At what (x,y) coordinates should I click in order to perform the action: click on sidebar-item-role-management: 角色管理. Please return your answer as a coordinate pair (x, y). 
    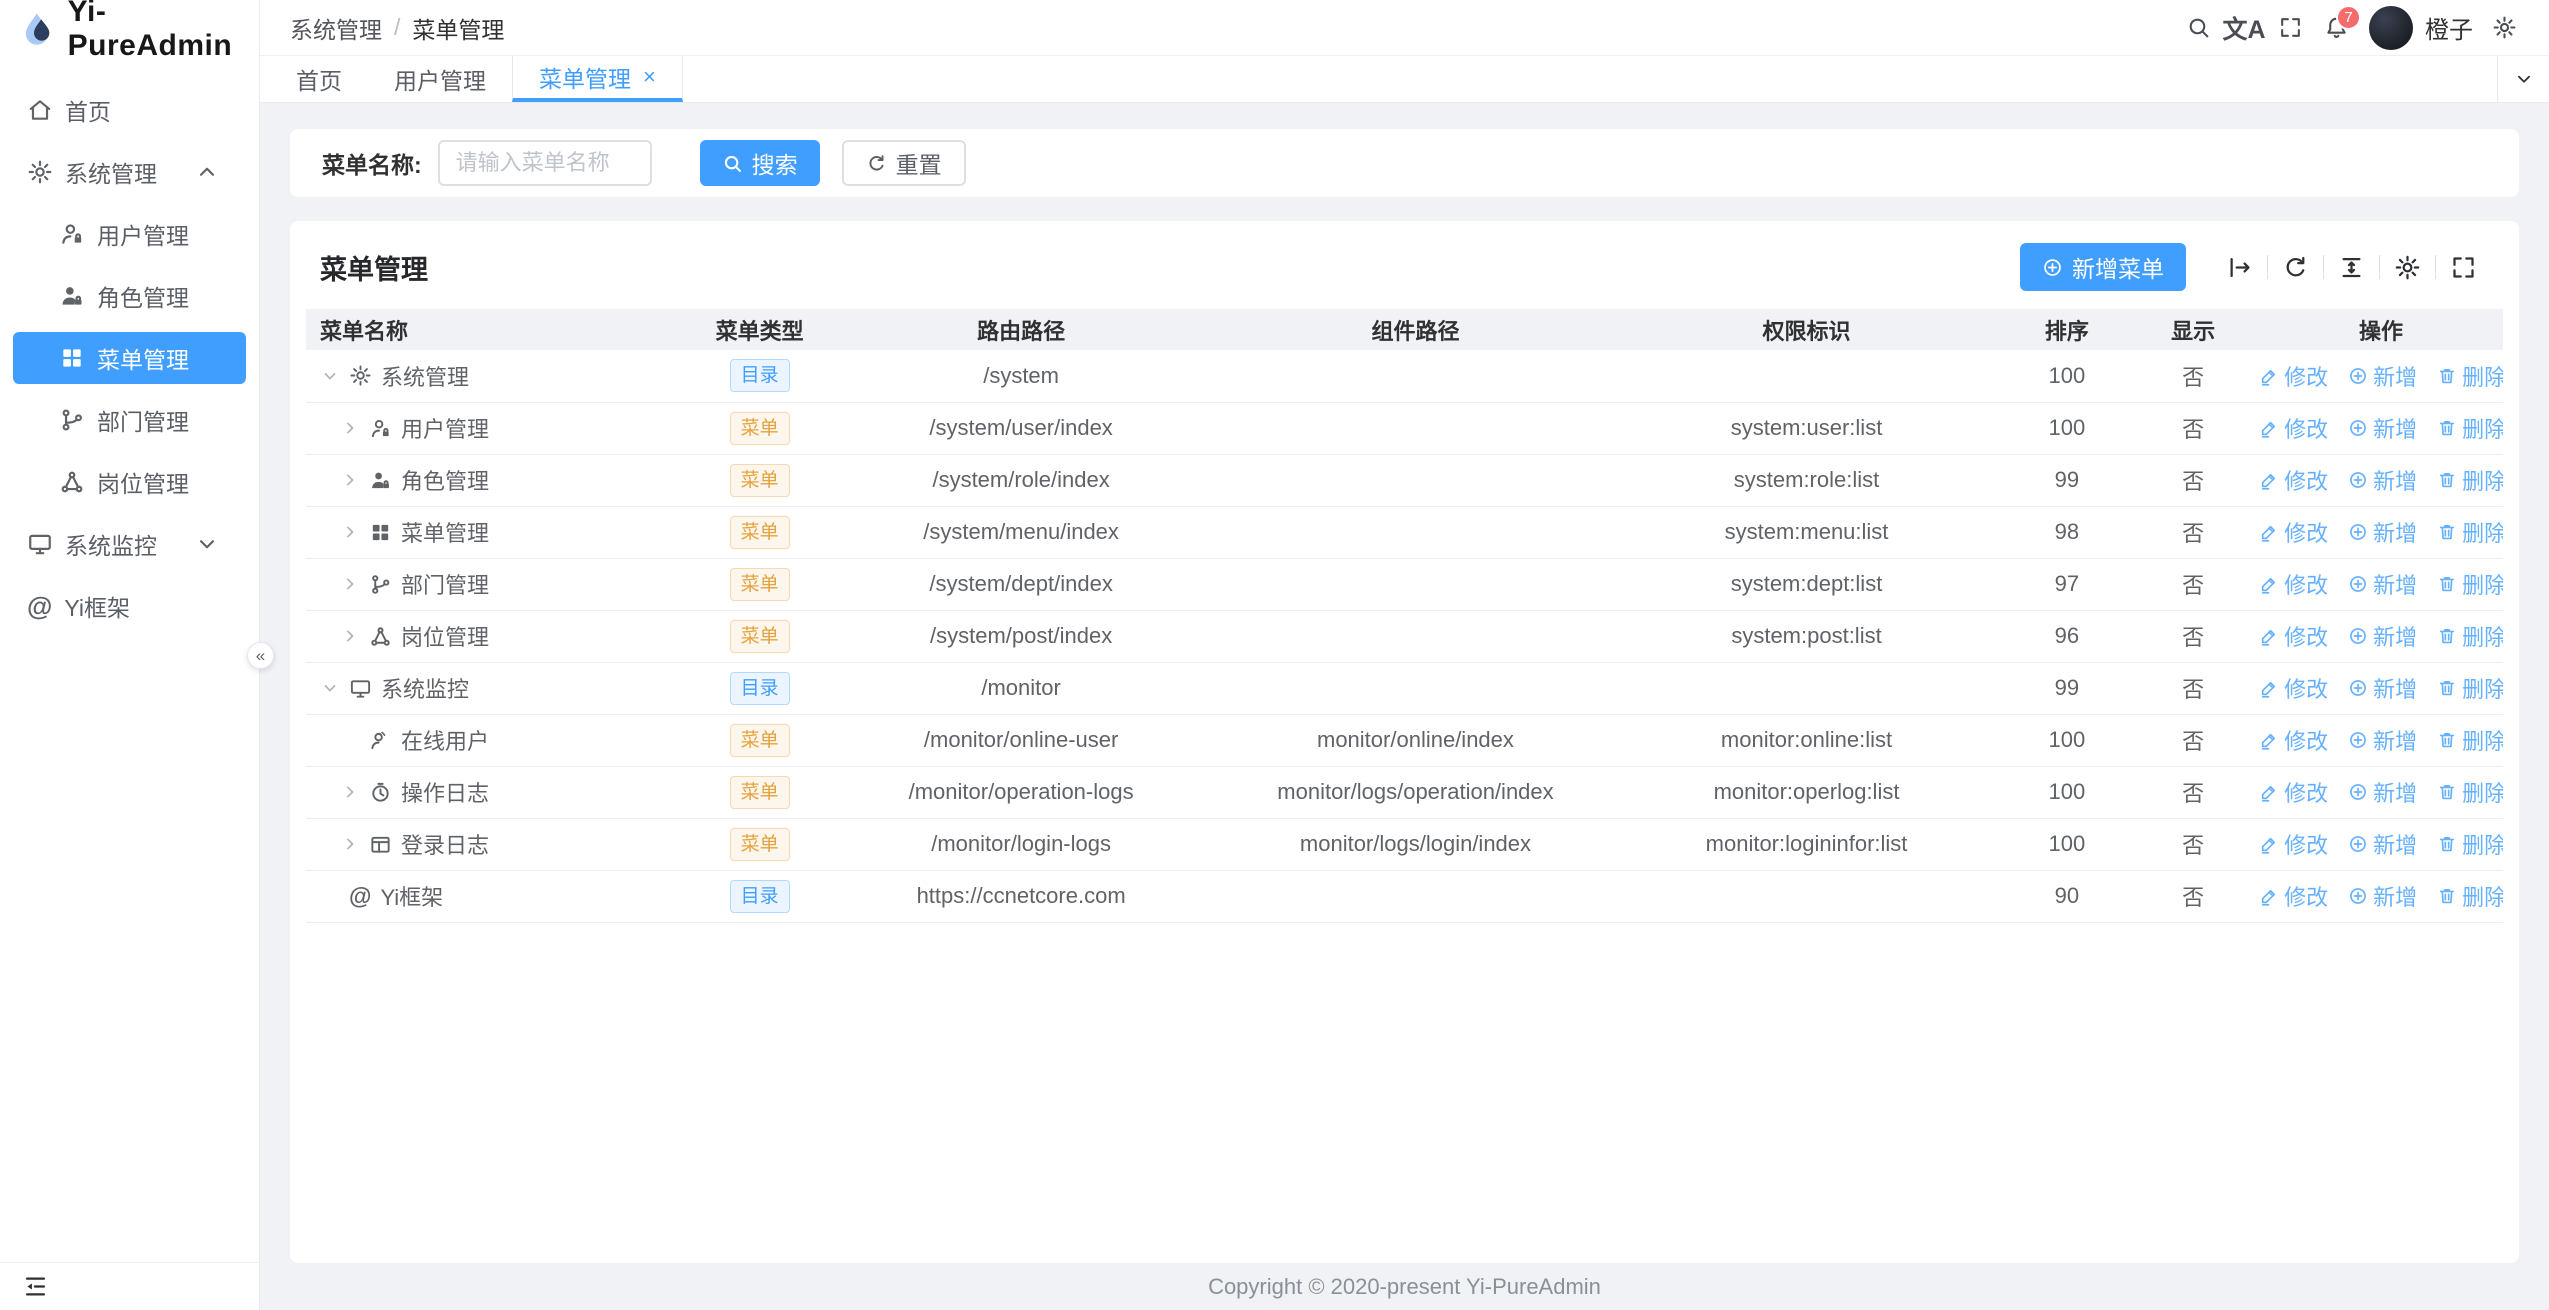
    Looking at the image, I should click on (129, 296).